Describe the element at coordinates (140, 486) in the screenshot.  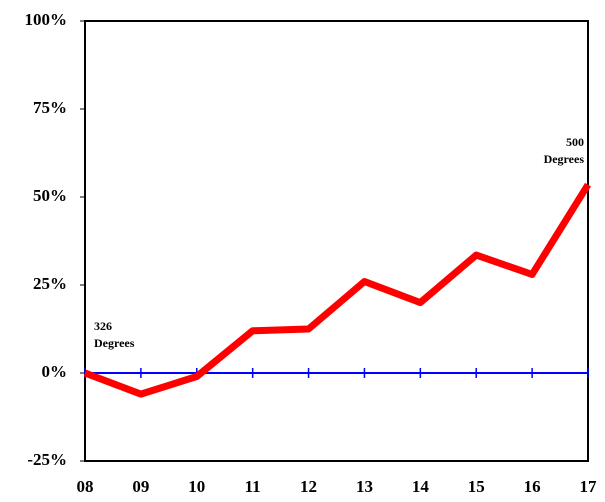
I see `x-tick-label: 09` at that location.